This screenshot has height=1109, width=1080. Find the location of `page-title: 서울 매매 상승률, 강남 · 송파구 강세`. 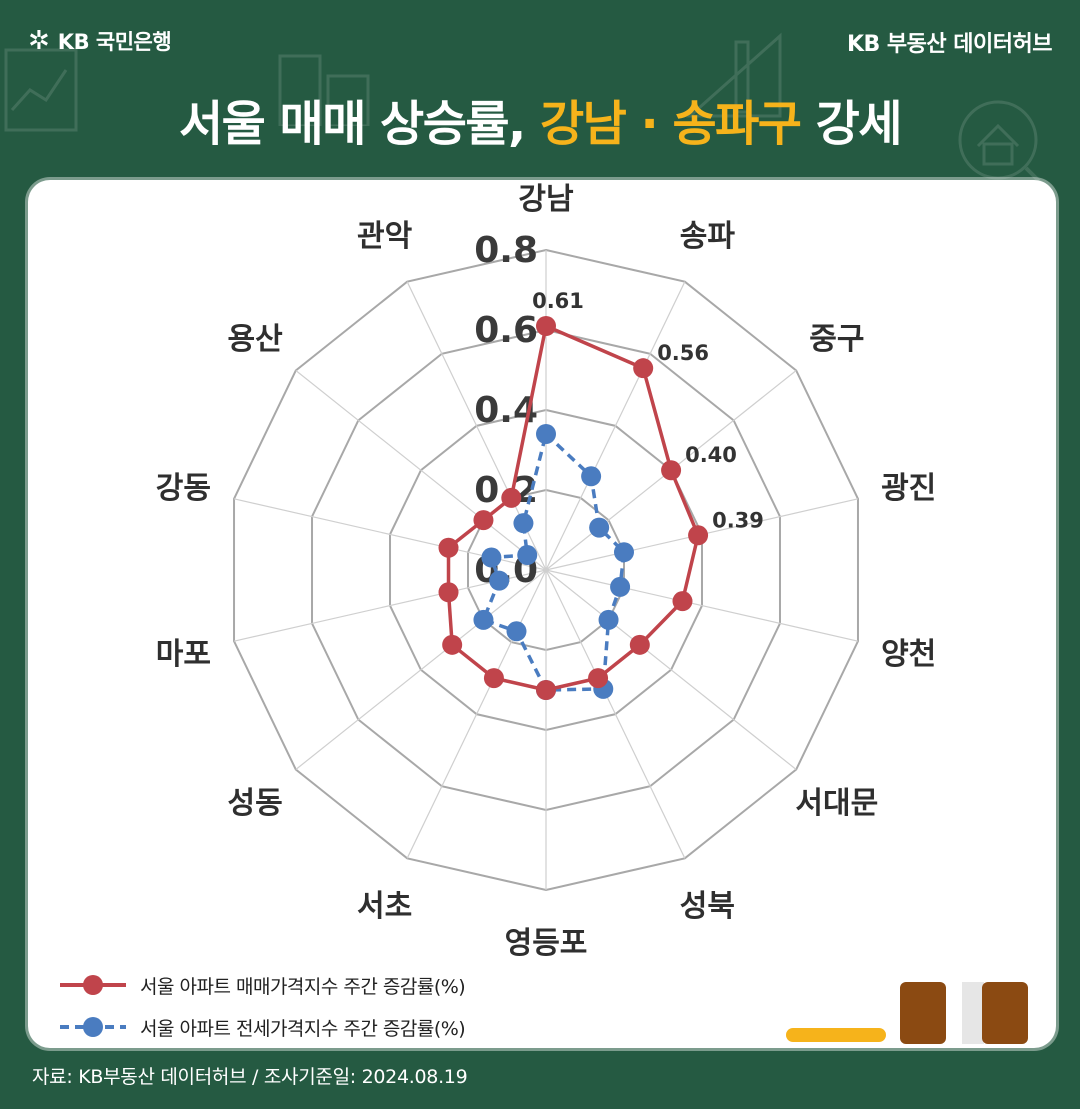

page-title: 서울 매매 상승률, 강남 · 송파구 강세 is located at coordinates (540, 119).